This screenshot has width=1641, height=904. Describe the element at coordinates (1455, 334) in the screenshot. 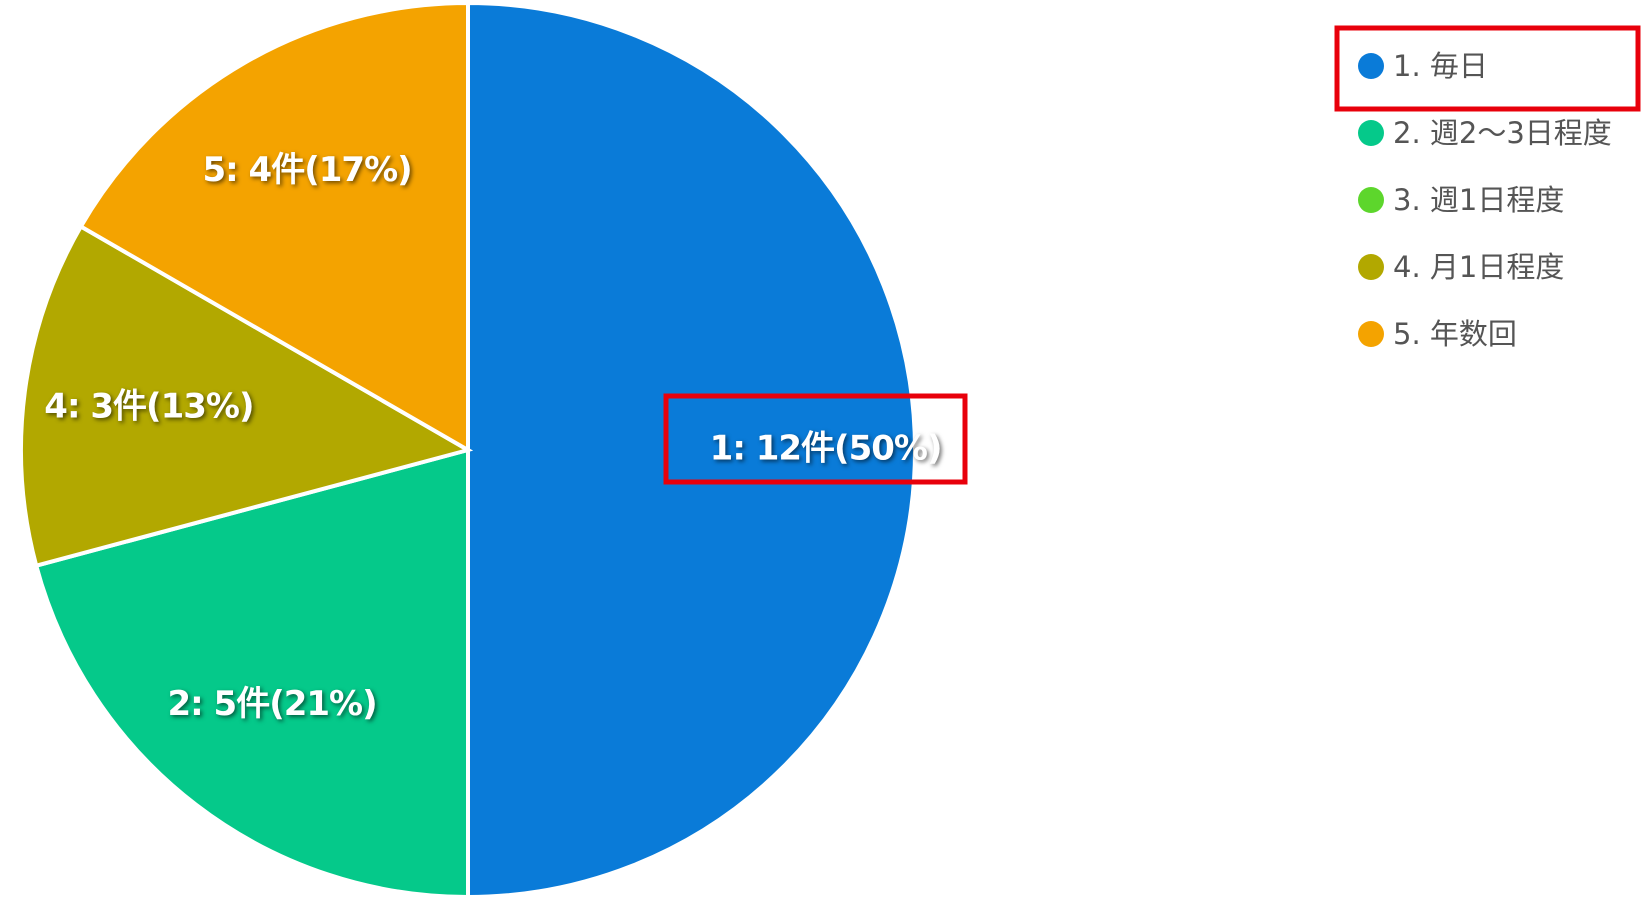

I see `legend-label: 5. 年数回` at that location.